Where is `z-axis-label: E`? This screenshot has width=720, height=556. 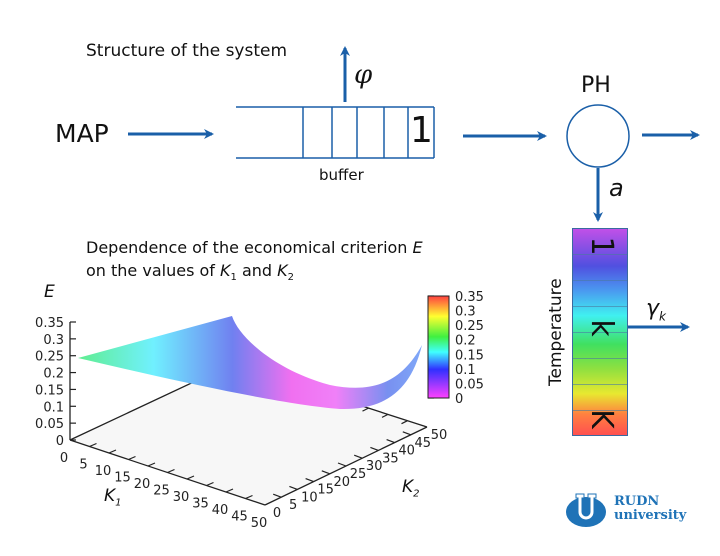
z-axis-label: E is located at coordinates (49, 292).